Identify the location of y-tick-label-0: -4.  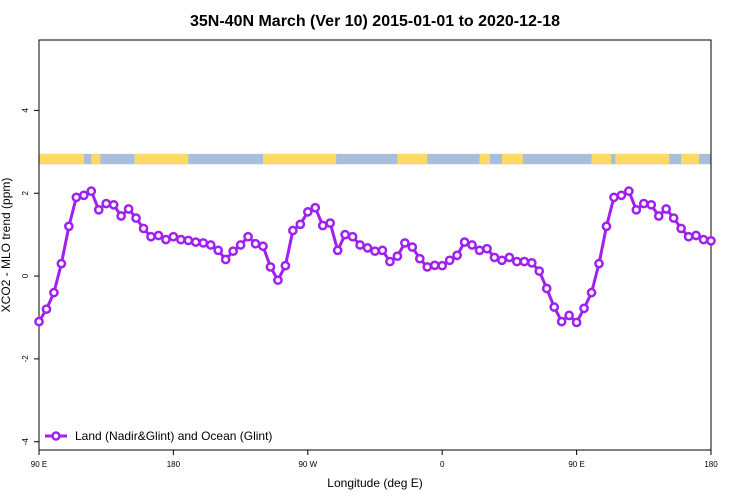
(25, 442).